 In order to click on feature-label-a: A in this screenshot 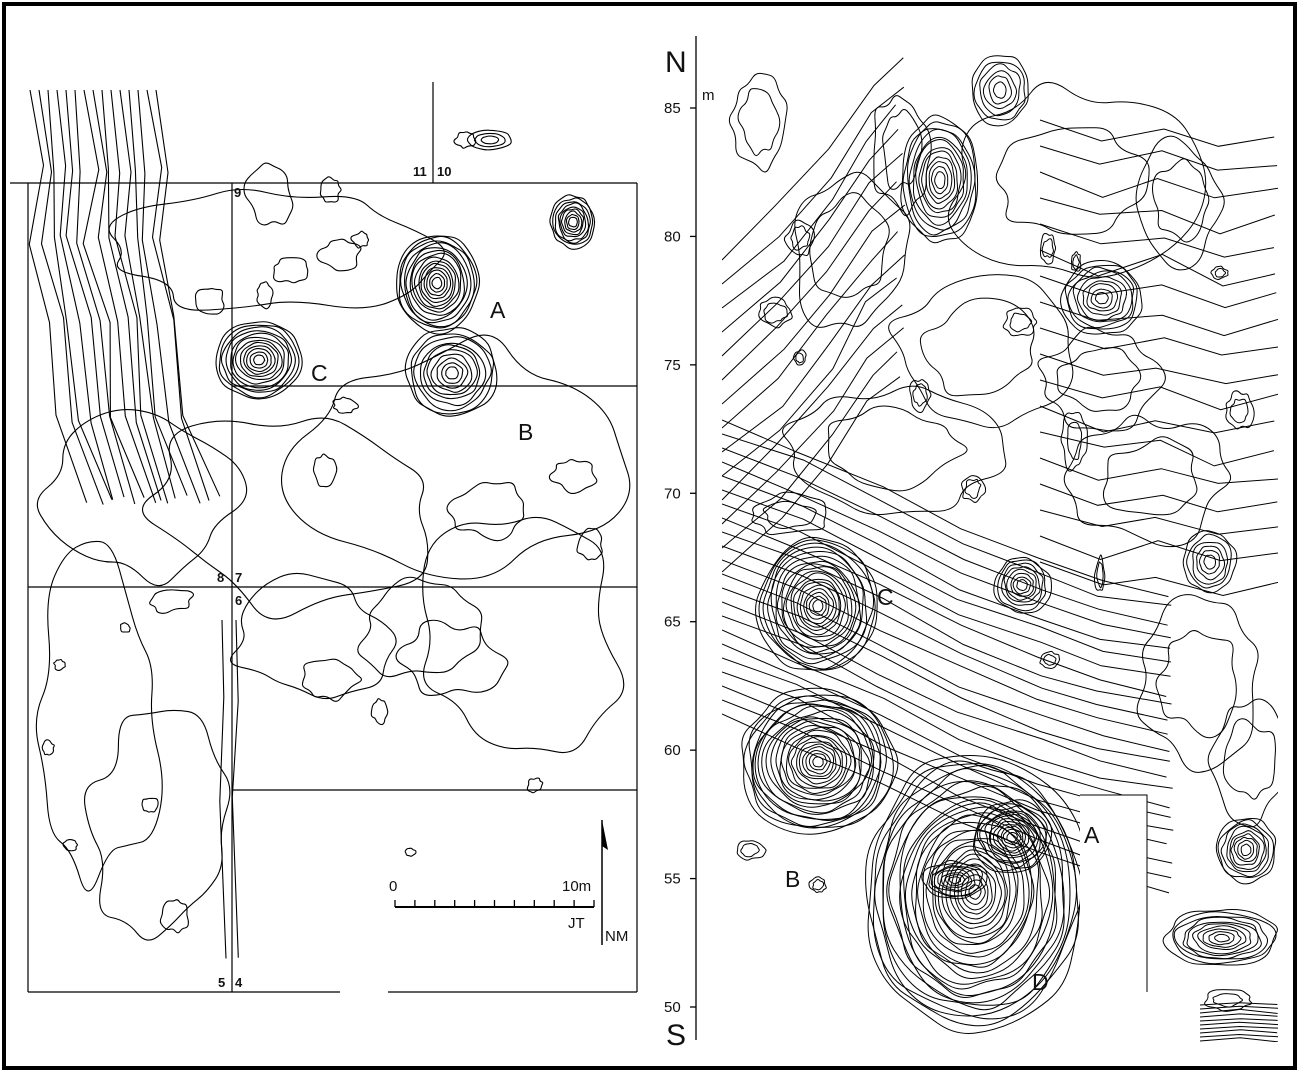, I will do `click(498, 310)`.